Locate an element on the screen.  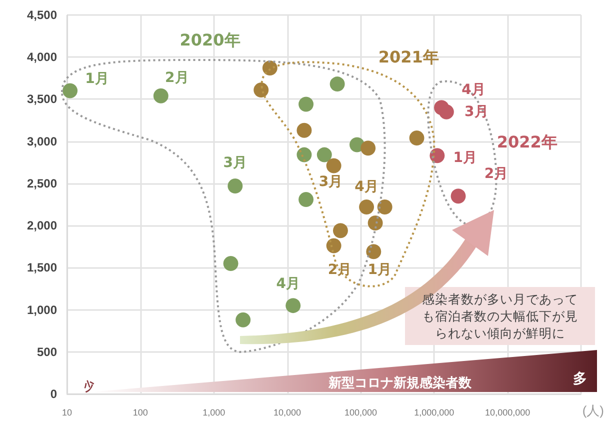
y-tick-label: 2,000 is located at coordinates (42, 225).